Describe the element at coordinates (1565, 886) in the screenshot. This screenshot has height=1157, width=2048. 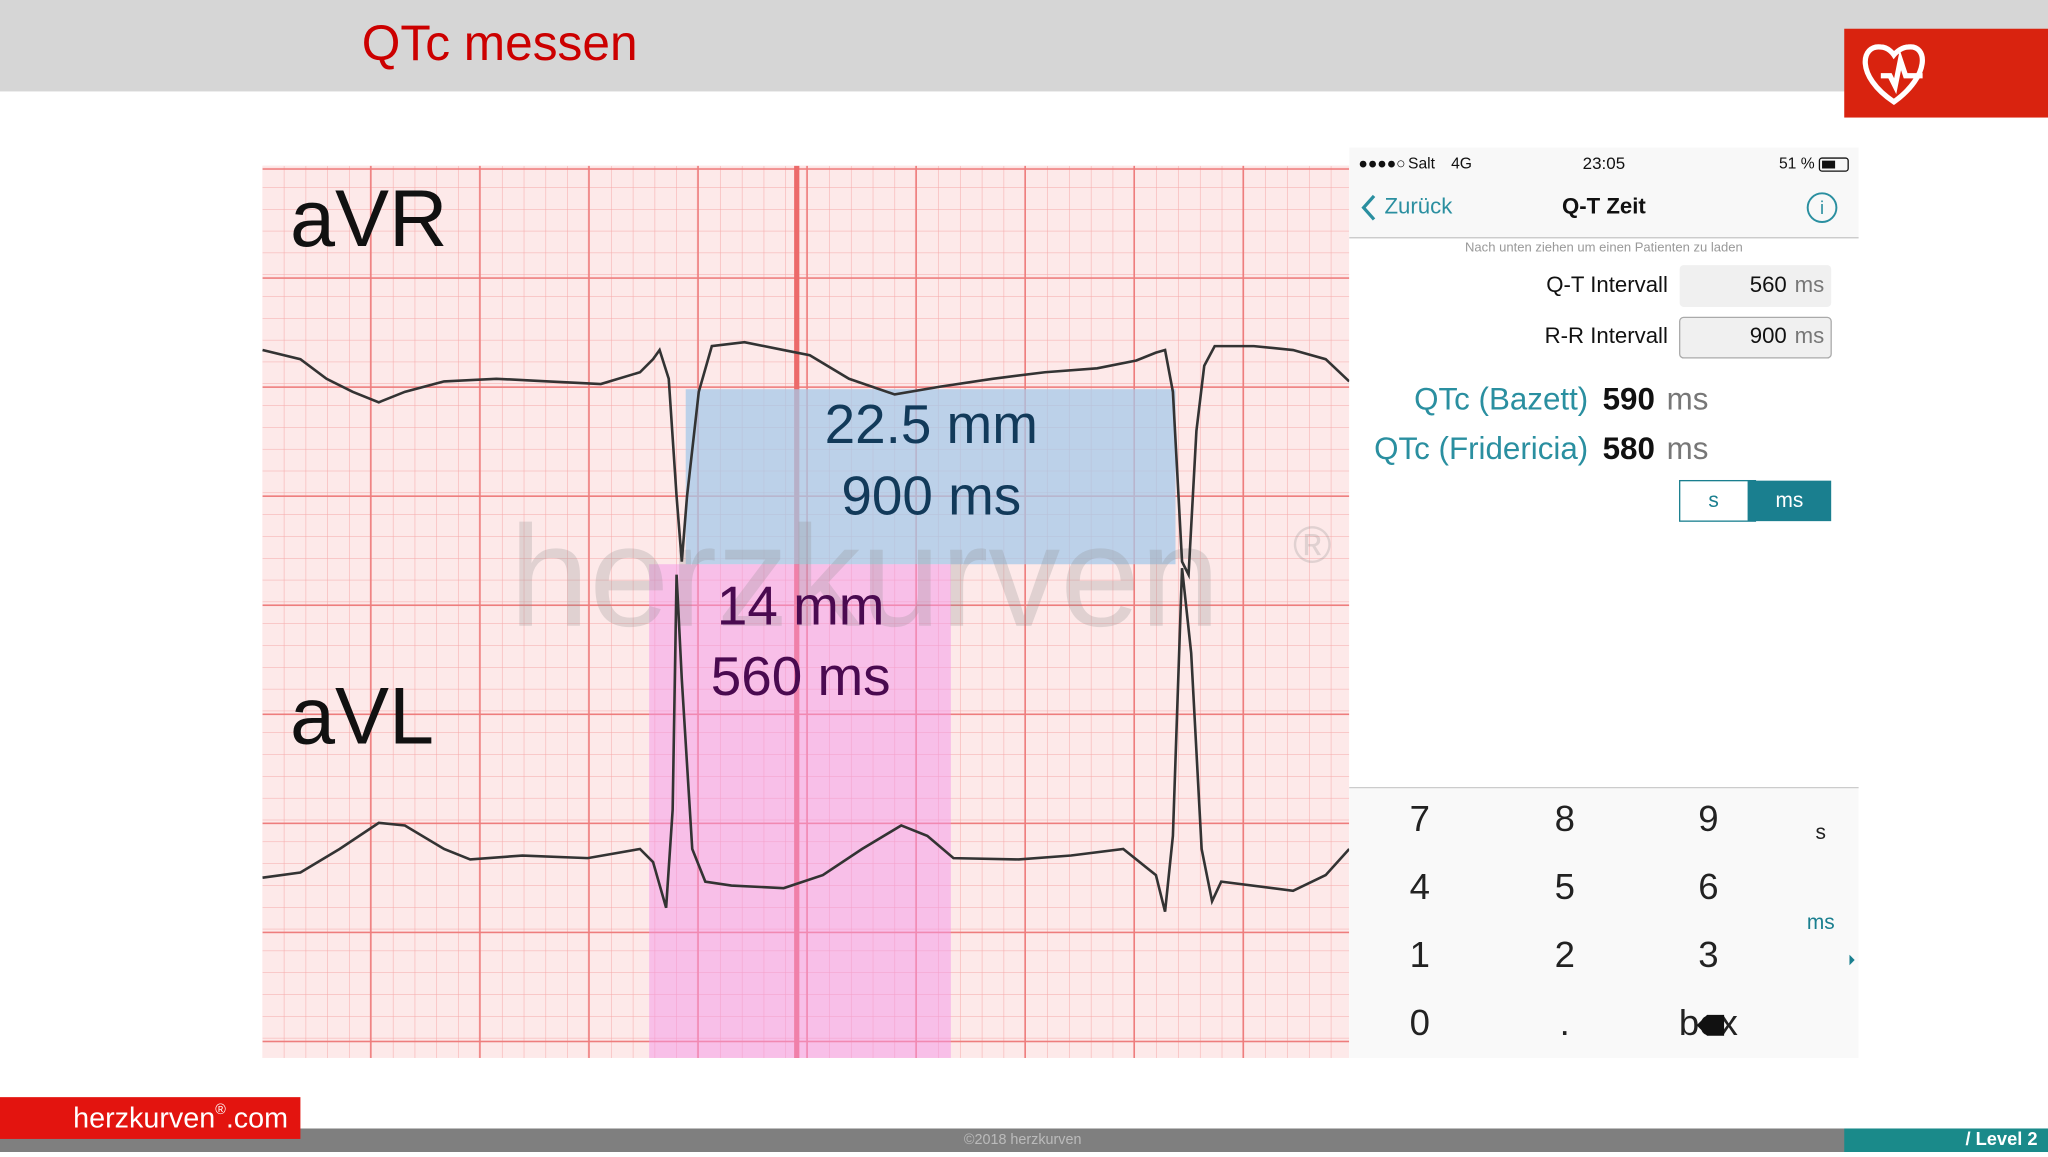
I see `keypad-key: 5` at that location.